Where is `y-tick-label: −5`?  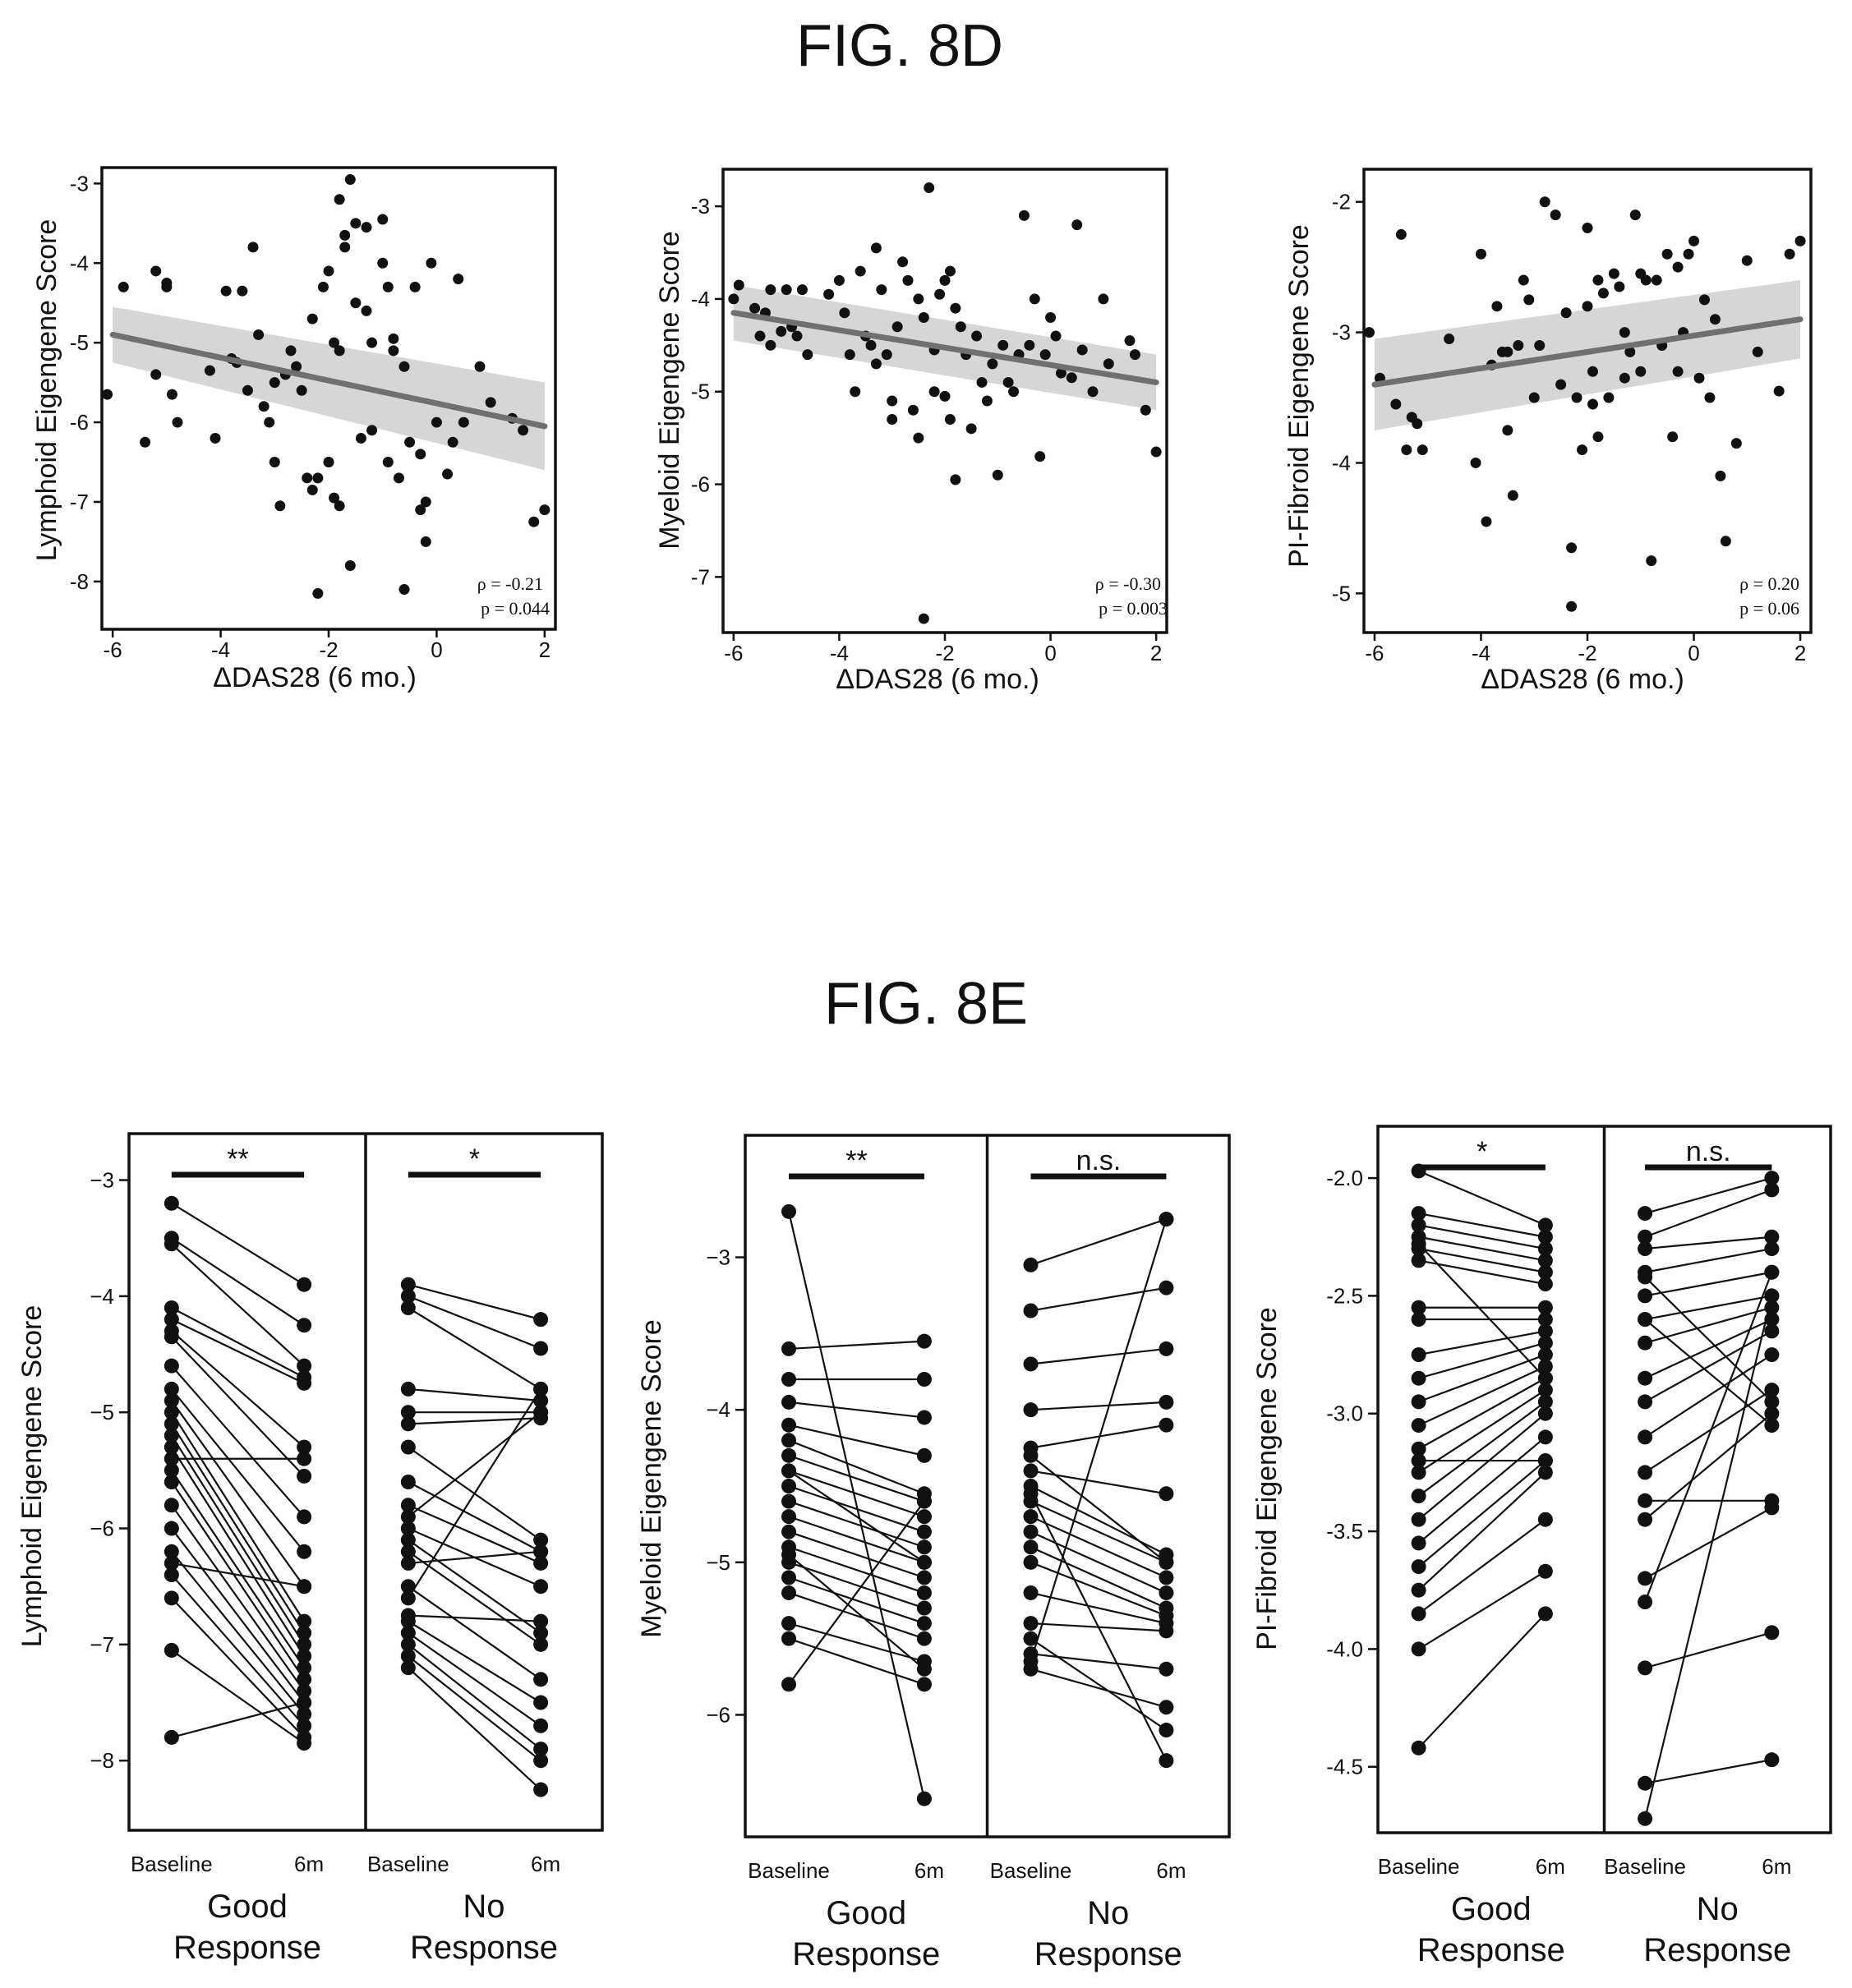 y-tick-label: −5 is located at coordinates (102, 1412).